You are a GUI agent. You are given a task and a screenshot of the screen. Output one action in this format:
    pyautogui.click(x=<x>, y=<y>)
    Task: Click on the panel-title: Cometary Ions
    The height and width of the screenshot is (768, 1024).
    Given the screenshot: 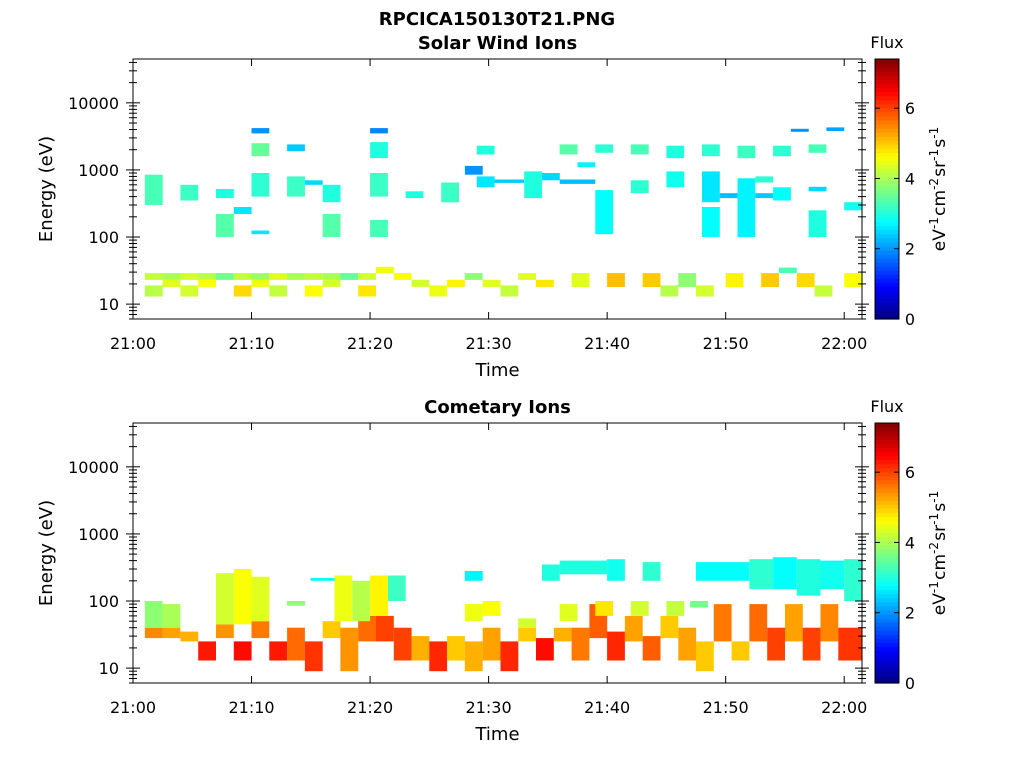 What is the action you would take?
    pyautogui.click(x=497, y=407)
    